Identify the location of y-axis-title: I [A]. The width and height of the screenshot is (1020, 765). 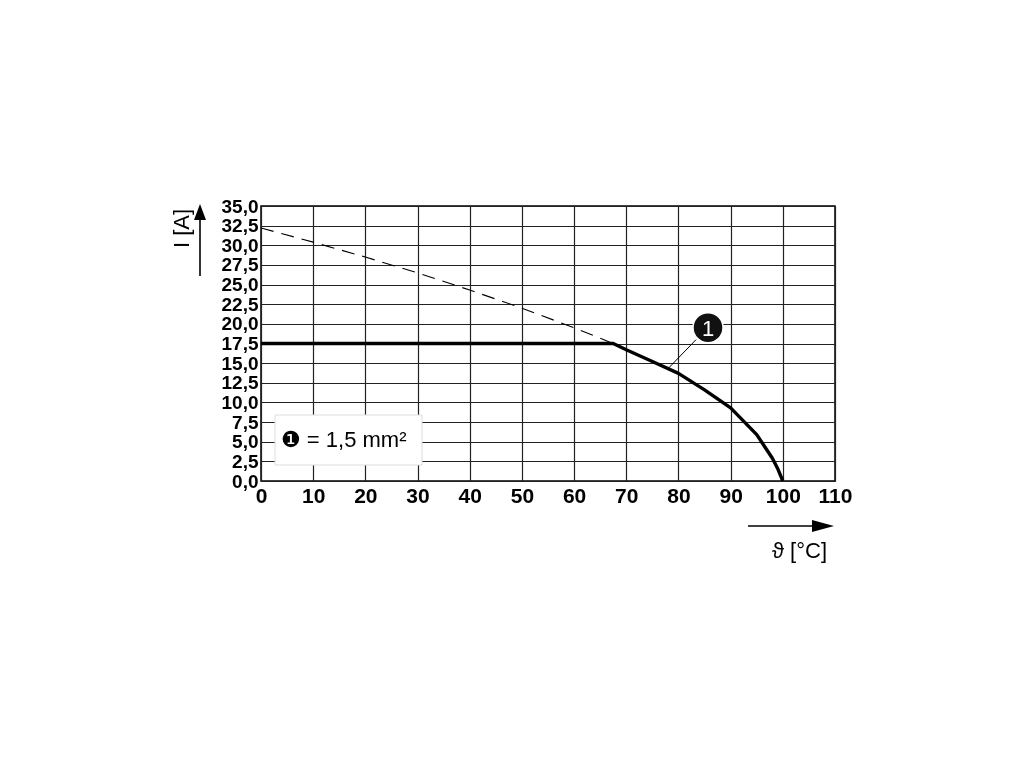
(181, 228).